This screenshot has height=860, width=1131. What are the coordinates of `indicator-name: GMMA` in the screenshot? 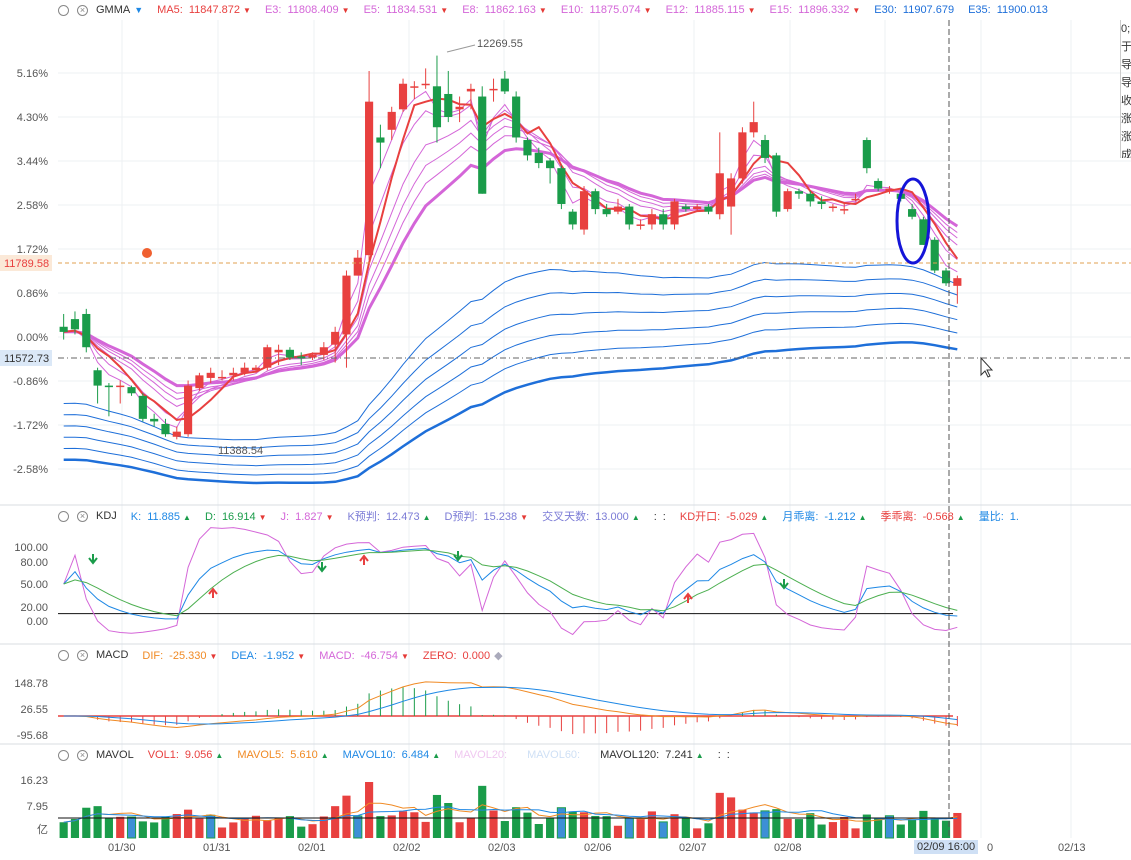 It's located at (113, 10).